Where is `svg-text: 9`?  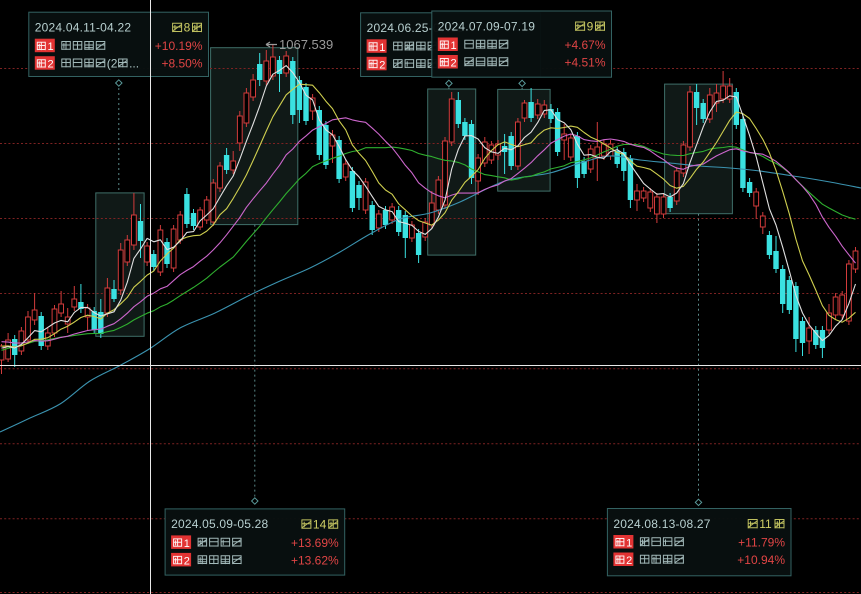 svg-text: 9 is located at coordinates (590, 27).